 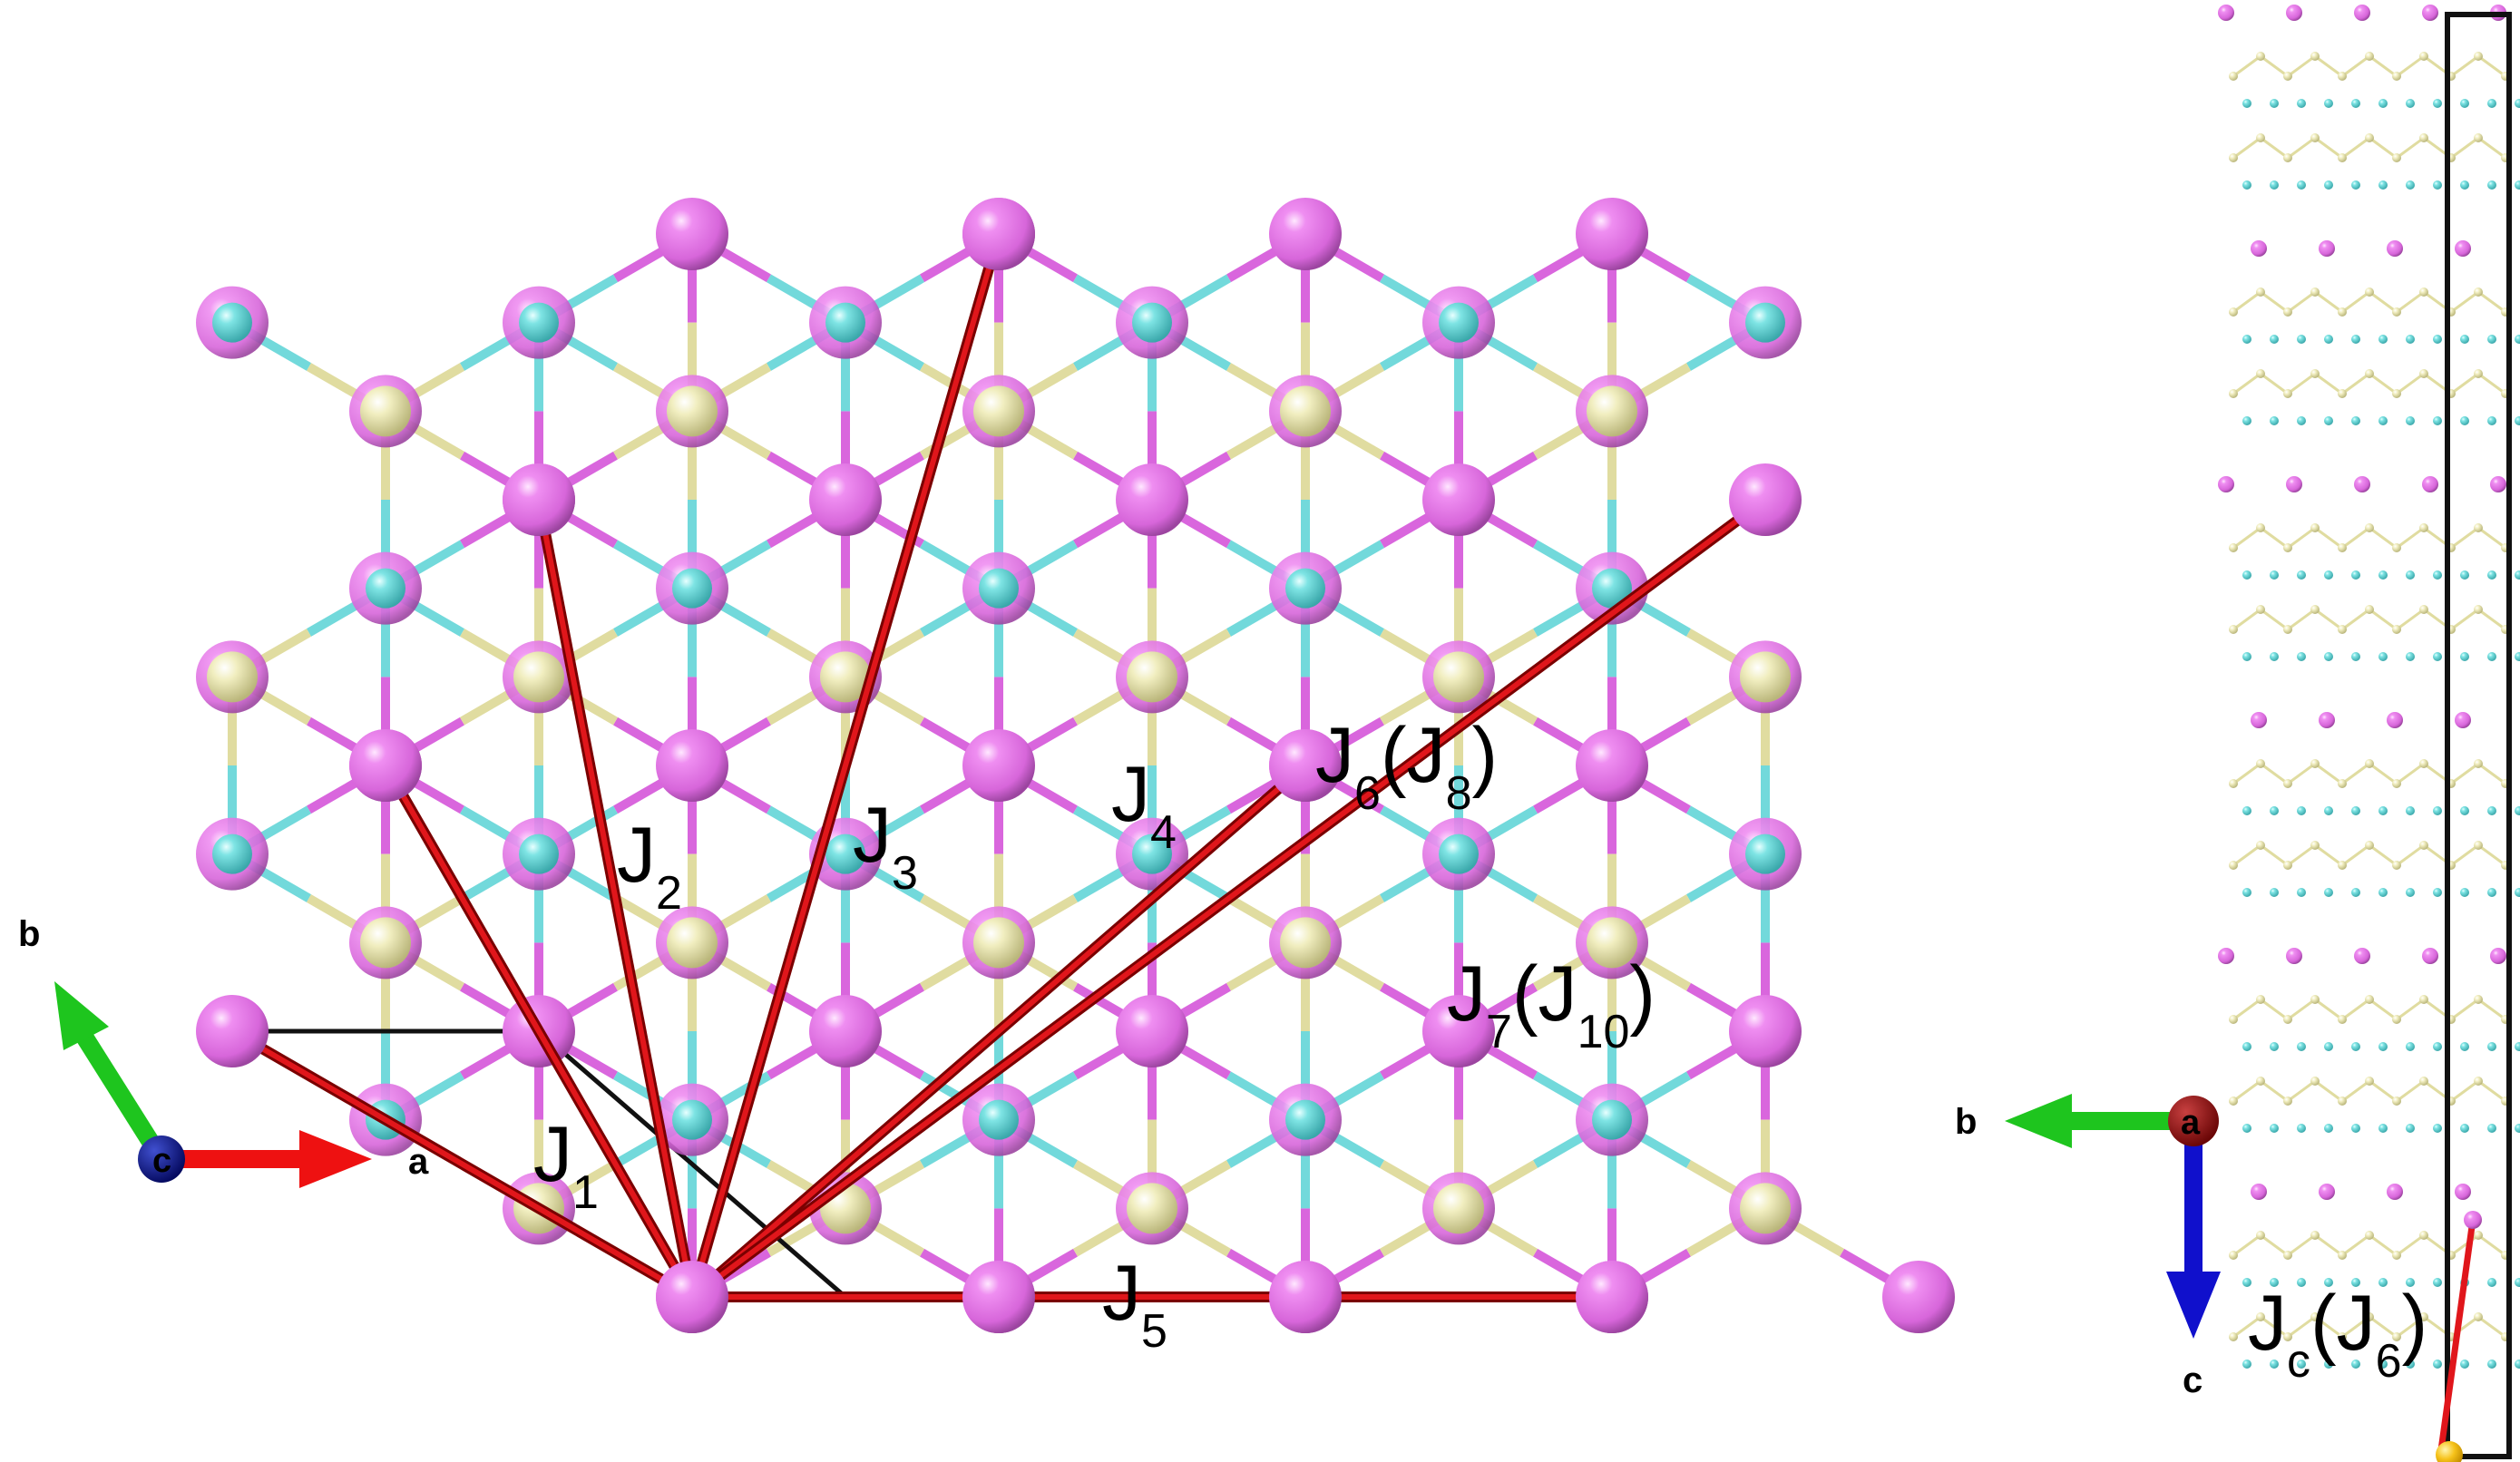 What do you see at coordinates (2473, 1220) in the screenshot?
I see `jc-end-atom` at bounding box center [2473, 1220].